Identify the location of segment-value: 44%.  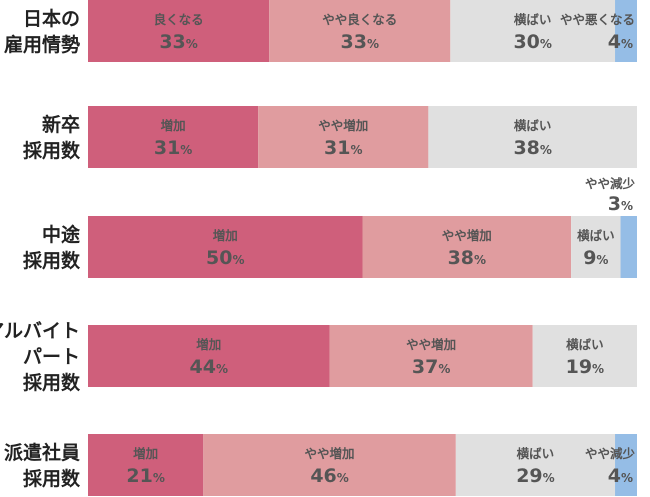
(209, 367).